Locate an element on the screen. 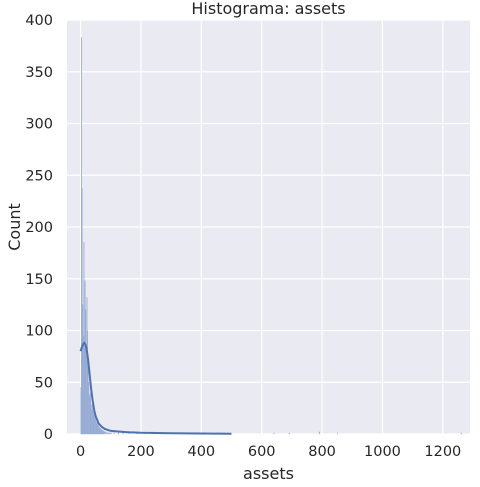 This screenshot has height=487, width=480. x-axis-title: assets is located at coordinates (268, 473).